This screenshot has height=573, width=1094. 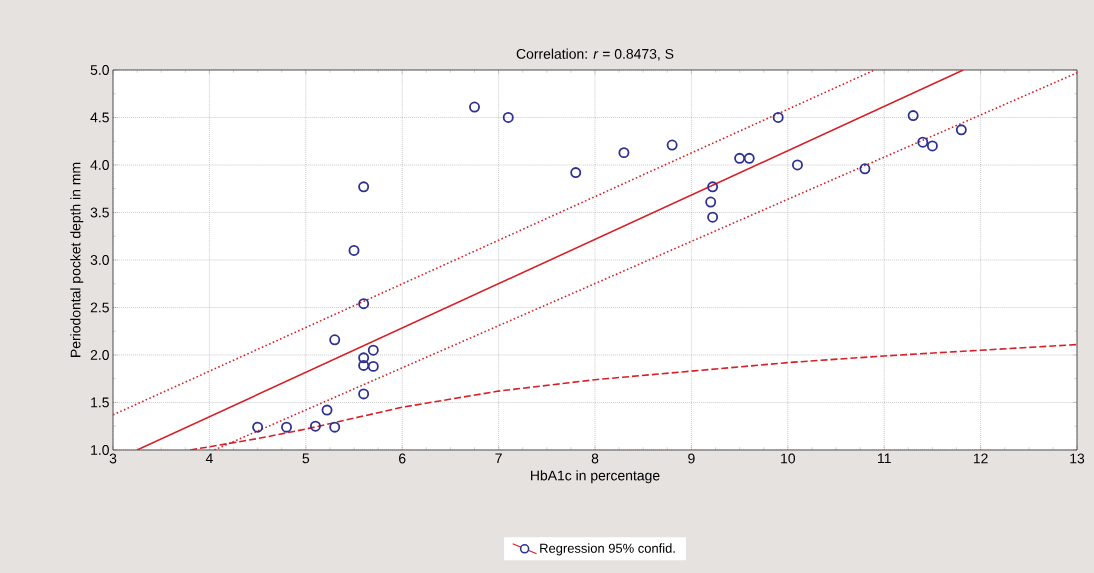 I want to click on x-tick-label: 4, so click(x=209, y=458).